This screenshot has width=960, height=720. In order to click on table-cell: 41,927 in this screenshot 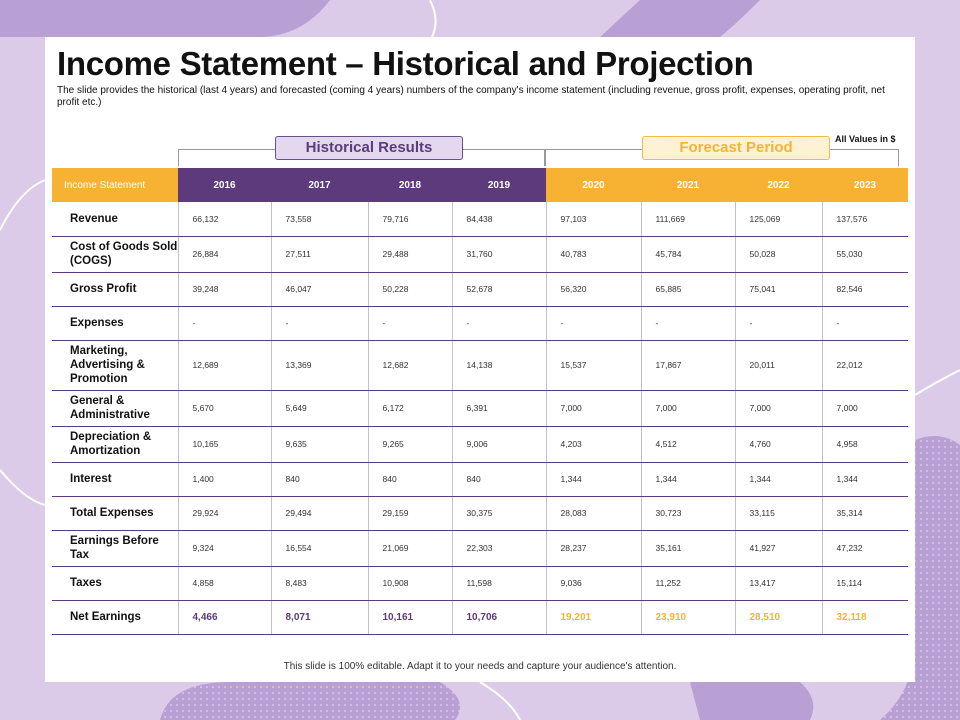, I will do `click(778, 548)`.